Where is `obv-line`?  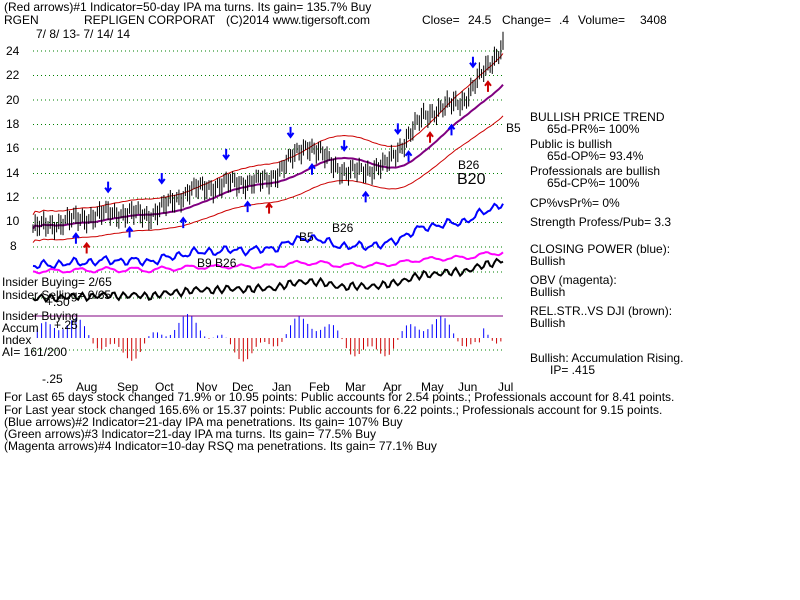
obv-line is located at coordinates (268, 263).